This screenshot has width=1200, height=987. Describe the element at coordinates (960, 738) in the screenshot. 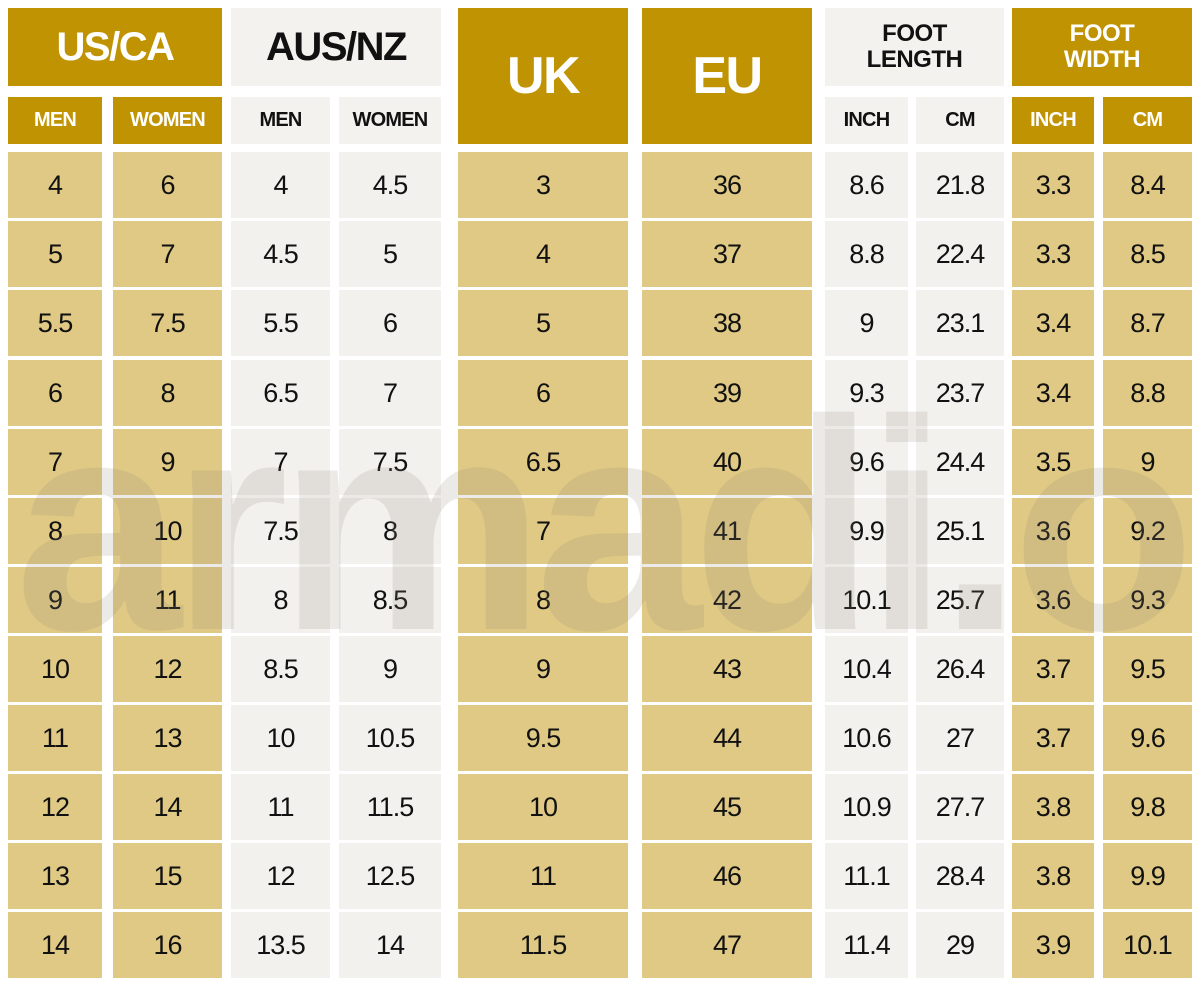

I see `cell-foot-length-cm: 27` at that location.